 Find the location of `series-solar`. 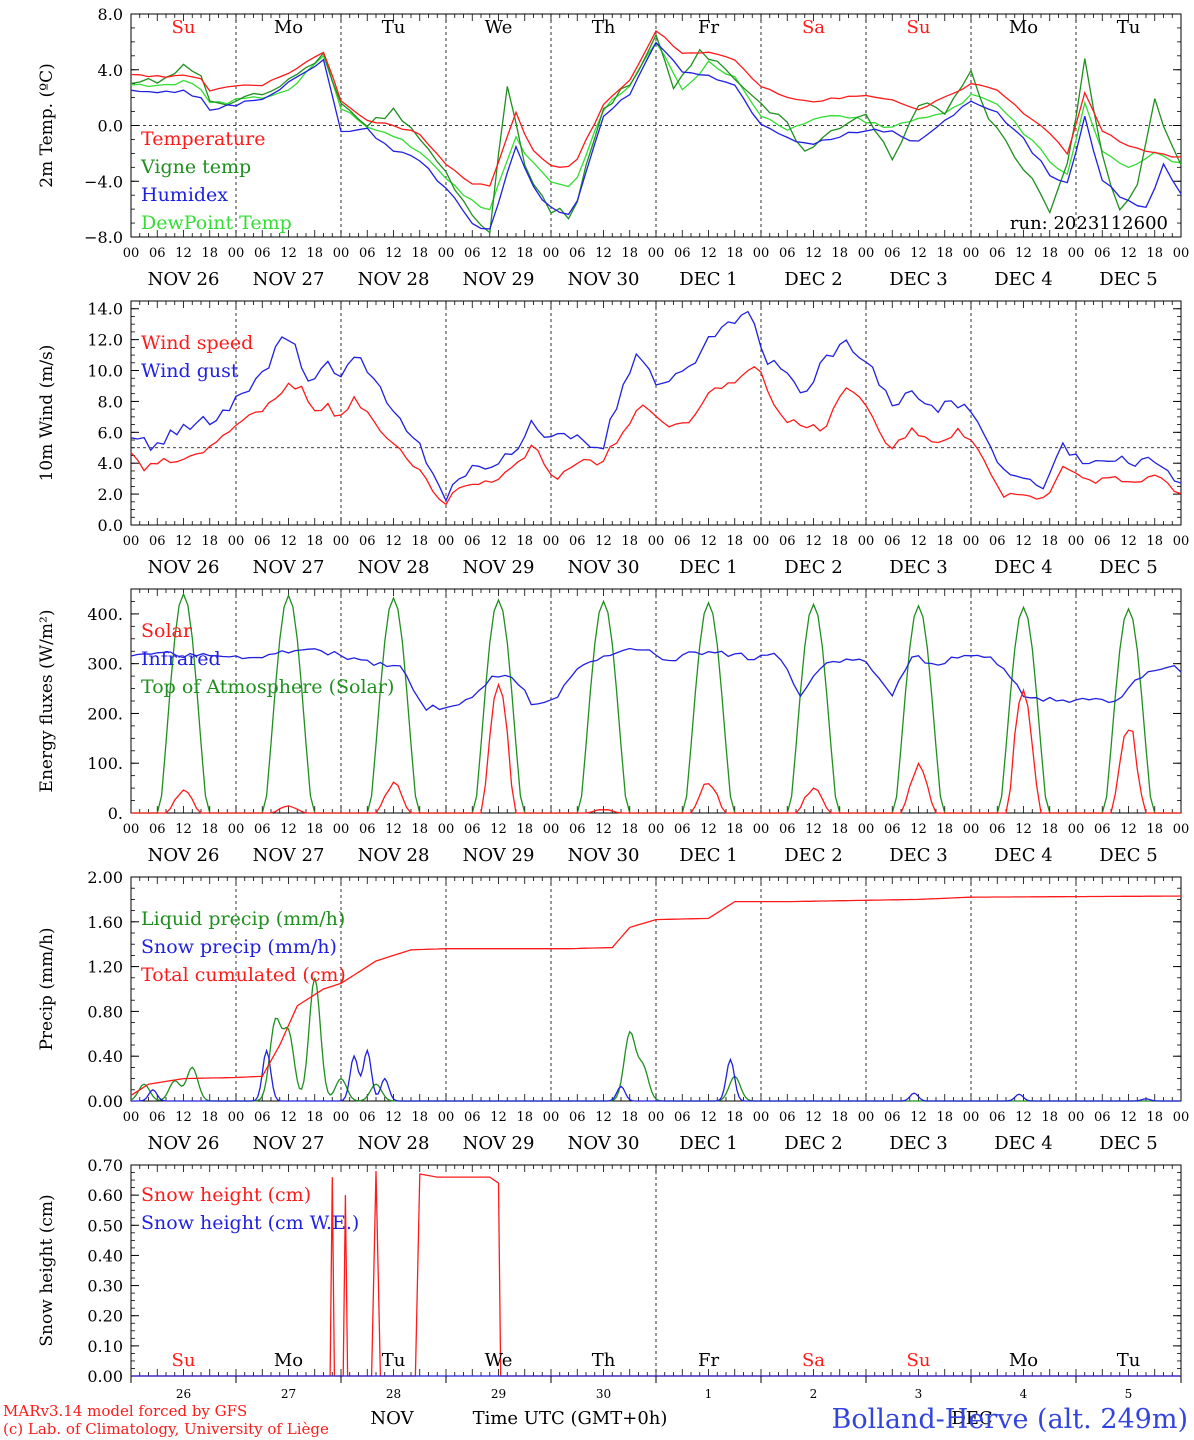

series-solar is located at coordinates (656, 748).